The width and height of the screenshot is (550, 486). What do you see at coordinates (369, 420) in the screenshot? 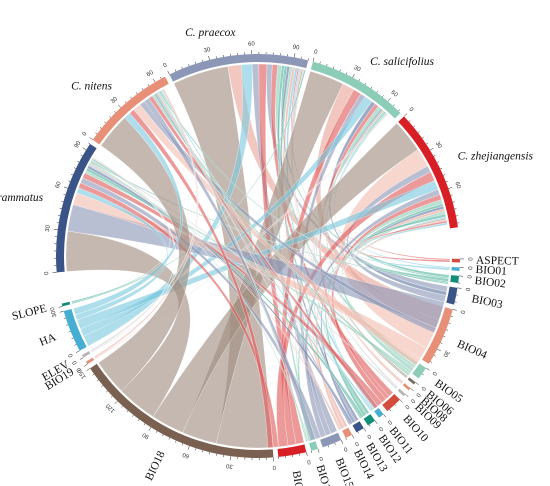
I see `segment-arc-bio12` at bounding box center [369, 420].